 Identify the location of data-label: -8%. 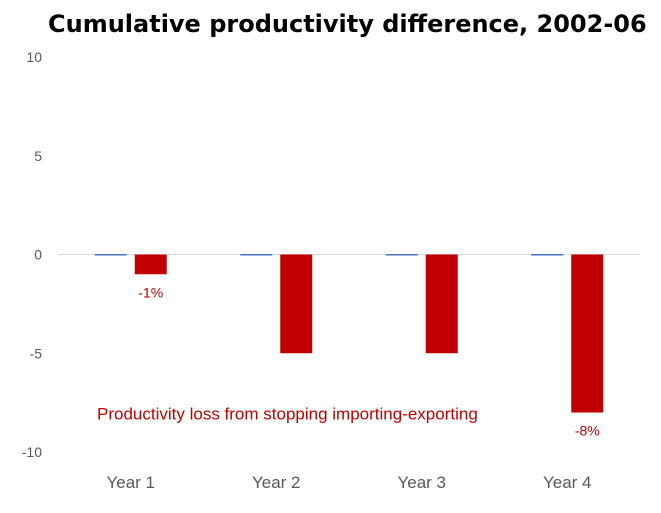
(587, 431).